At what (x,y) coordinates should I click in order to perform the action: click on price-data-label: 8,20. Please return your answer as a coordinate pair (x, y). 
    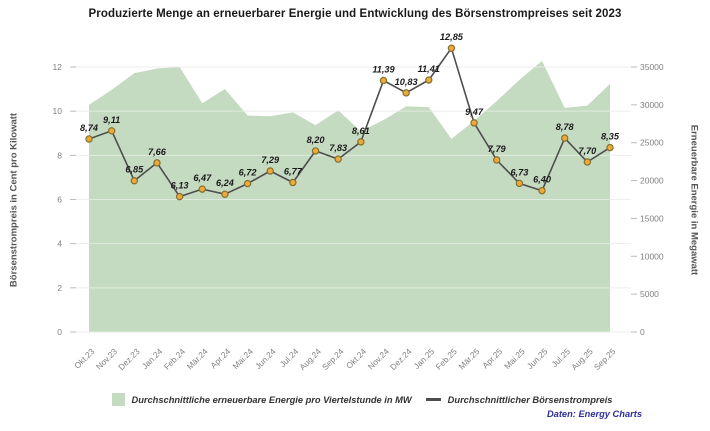
    Looking at the image, I should click on (316, 140).